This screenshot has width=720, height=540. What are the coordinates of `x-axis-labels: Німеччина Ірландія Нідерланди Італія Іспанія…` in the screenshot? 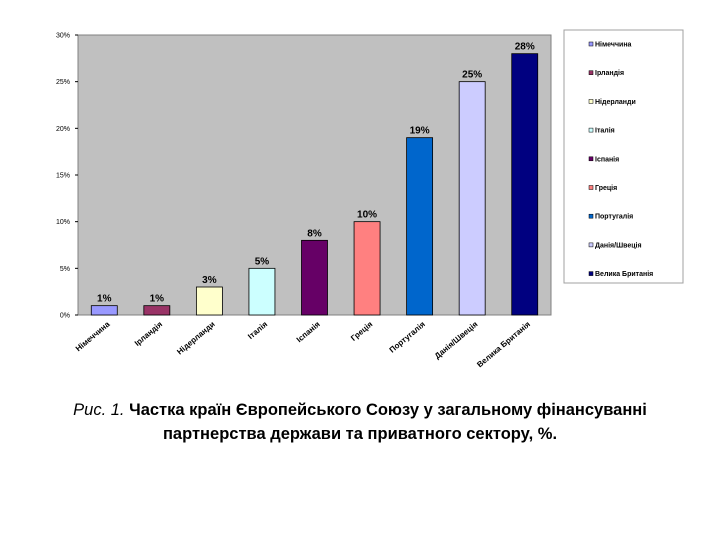 It's located at (303, 344).